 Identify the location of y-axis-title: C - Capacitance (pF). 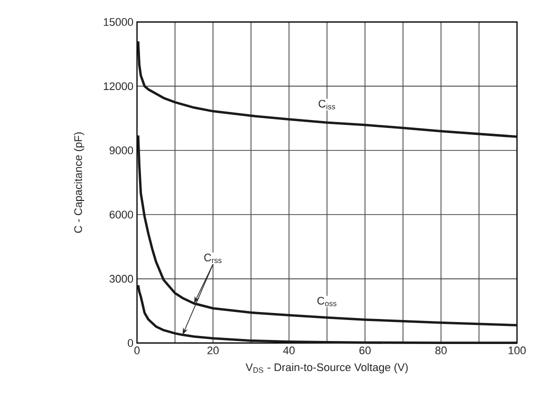
(79, 182).